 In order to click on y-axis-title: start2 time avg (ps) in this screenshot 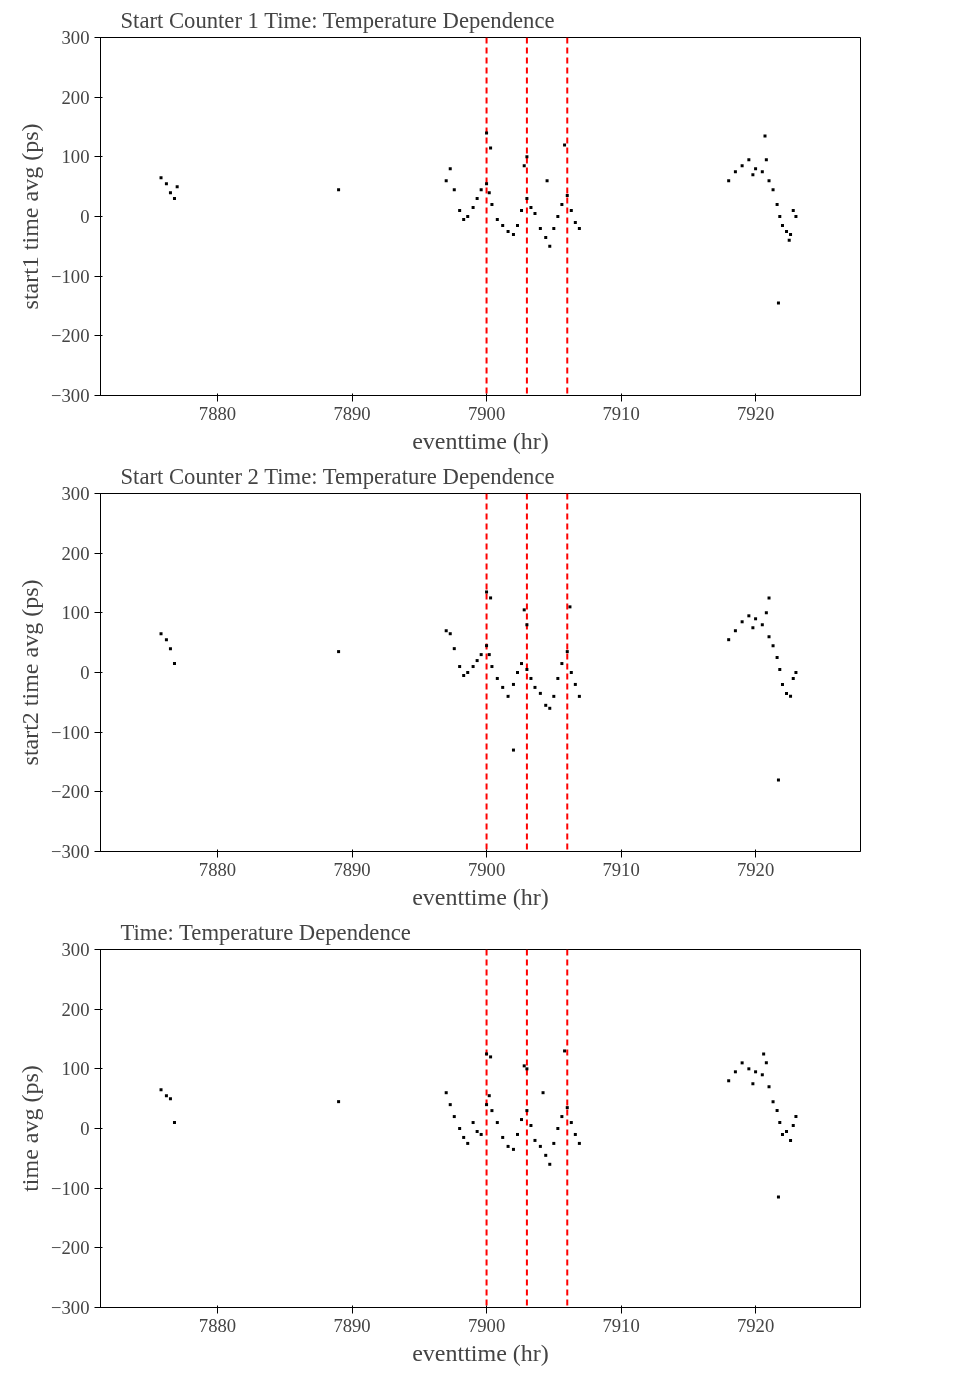, I will do `click(29, 672)`.